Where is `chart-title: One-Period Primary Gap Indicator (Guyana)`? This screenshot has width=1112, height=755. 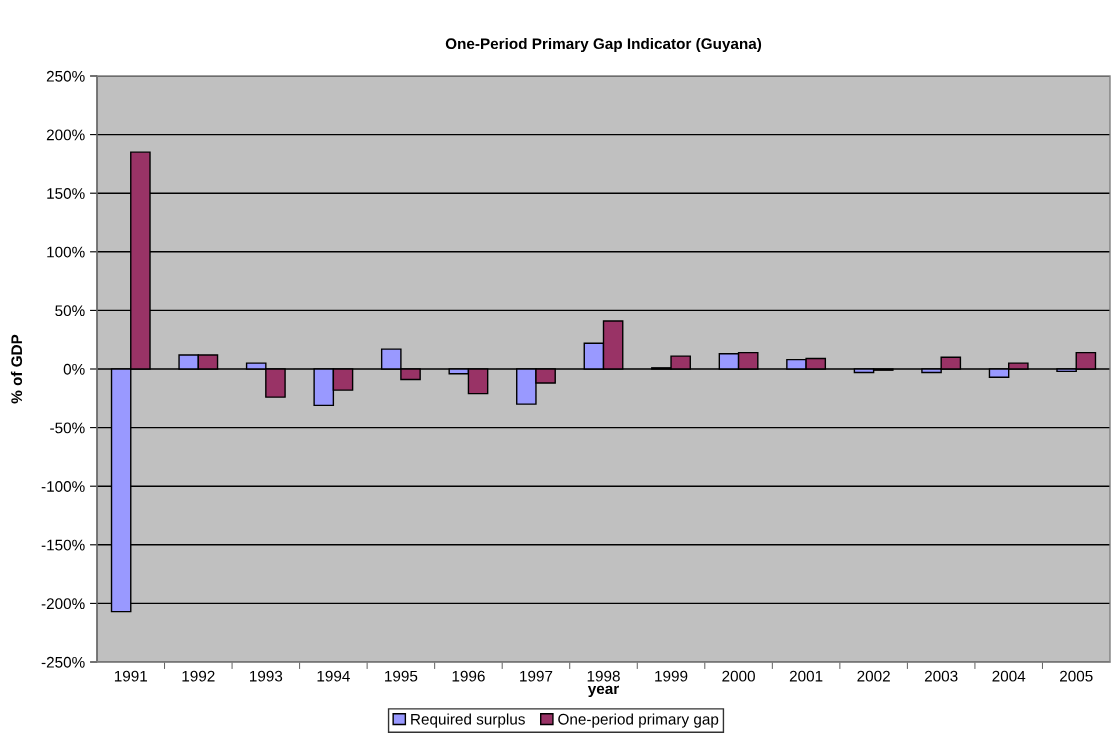
chart-title: One-Period Primary Gap Indicator (Guyana) is located at coordinates (603, 45).